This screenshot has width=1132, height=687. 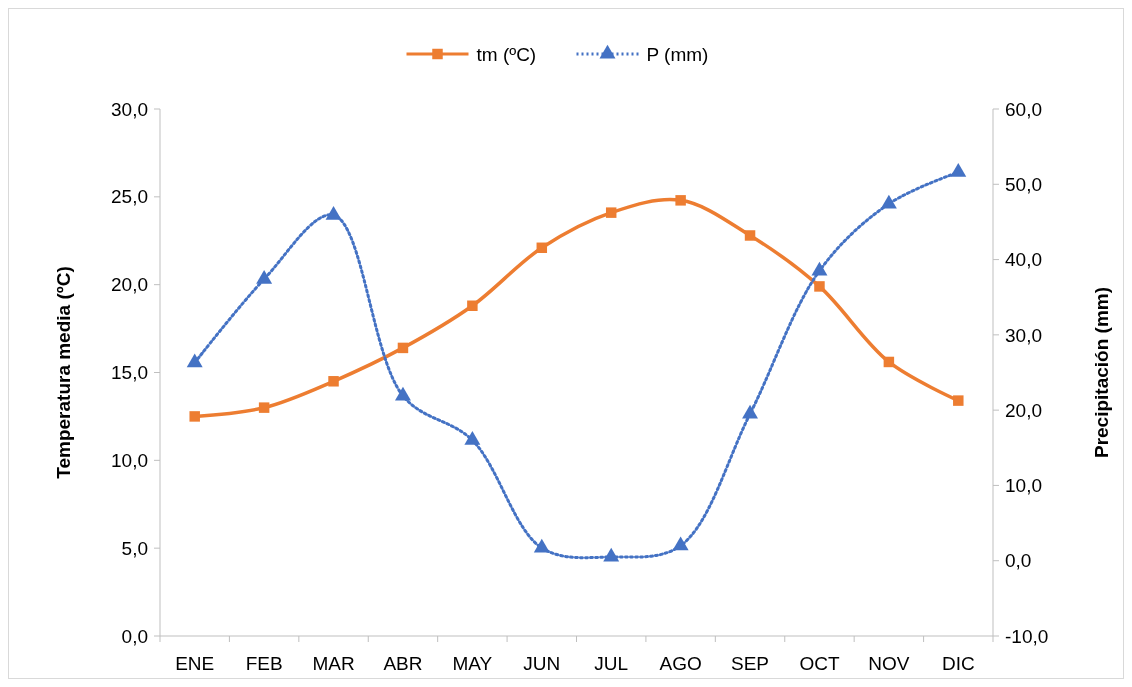 What do you see at coordinates (611, 663) in the screenshot?
I see `x-tick-label: JUL` at bounding box center [611, 663].